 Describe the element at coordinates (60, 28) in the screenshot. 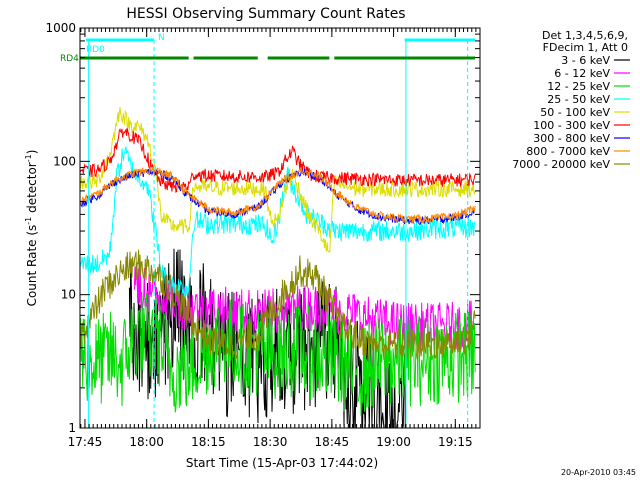

I see `y-tick-label-3: 1000` at that location.